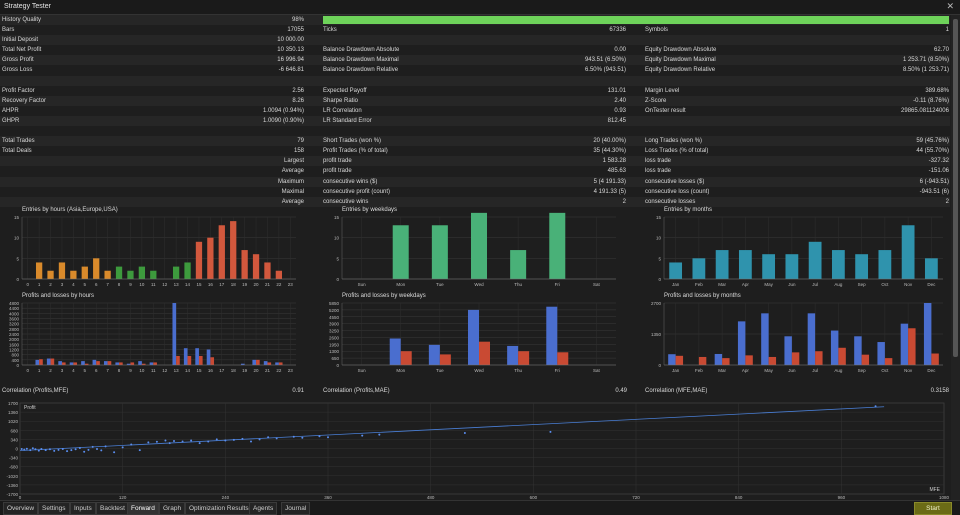 The image size is (960, 515). I want to click on x-tick-label: 20, so click(257, 284).